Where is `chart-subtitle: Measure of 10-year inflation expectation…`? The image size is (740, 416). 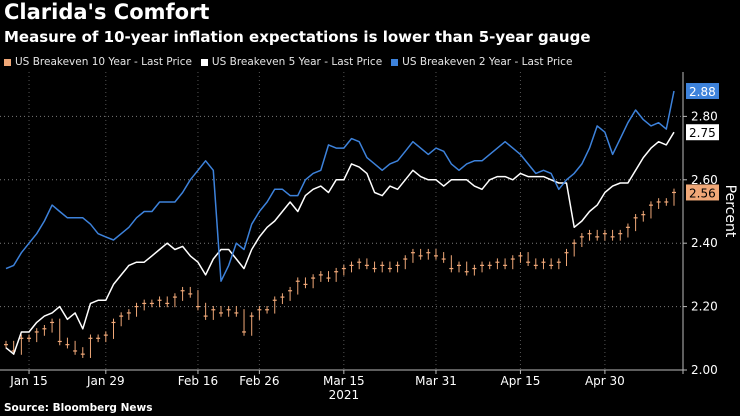
chart-subtitle: Measure of 10-year inflation expectation… is located at coordinates (297, 37).